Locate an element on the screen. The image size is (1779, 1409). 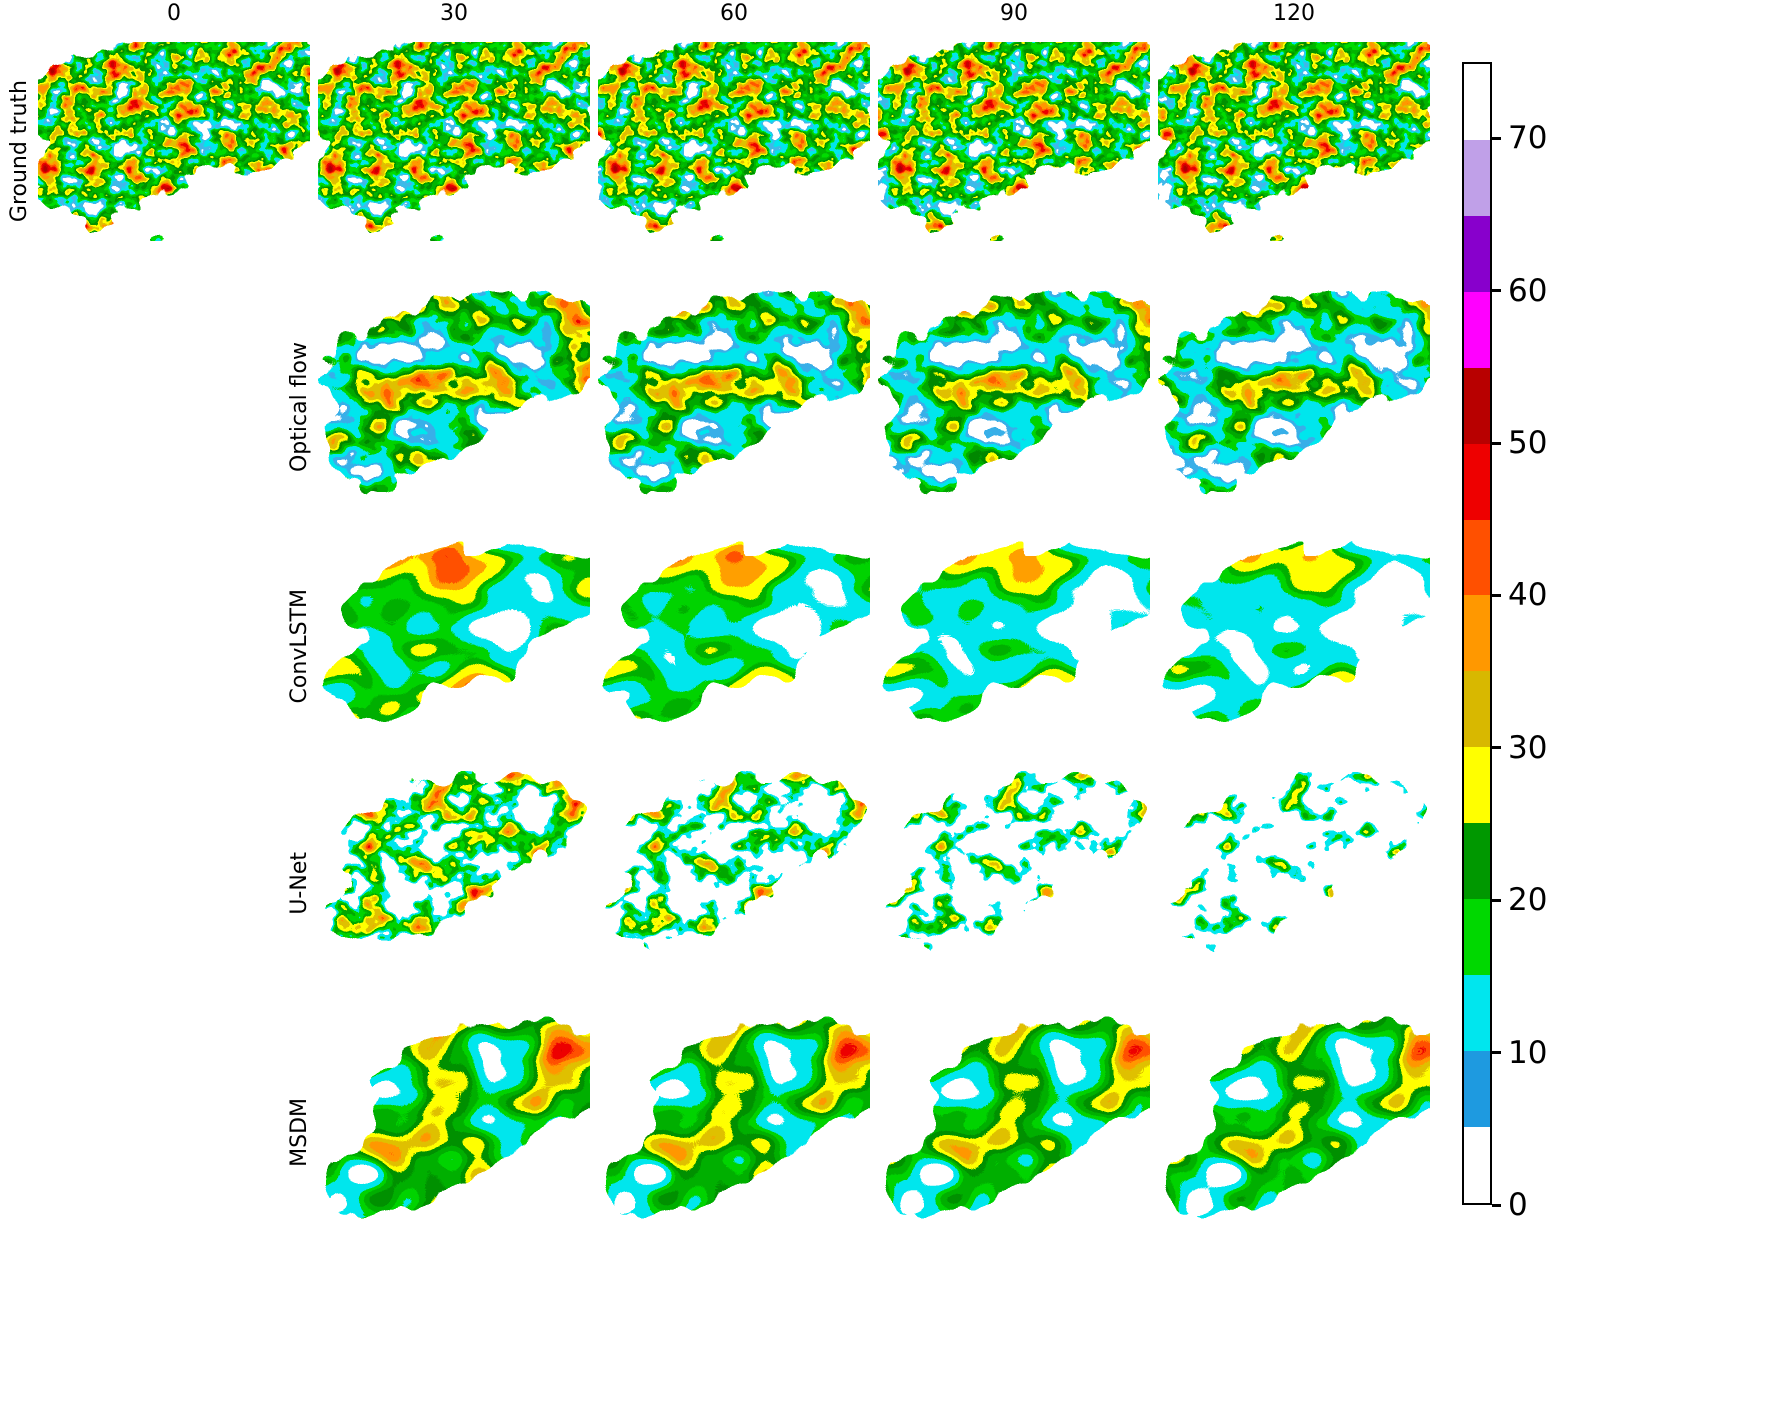
radar-panel-msdm-t60 is located at coordinates (734, 1132).